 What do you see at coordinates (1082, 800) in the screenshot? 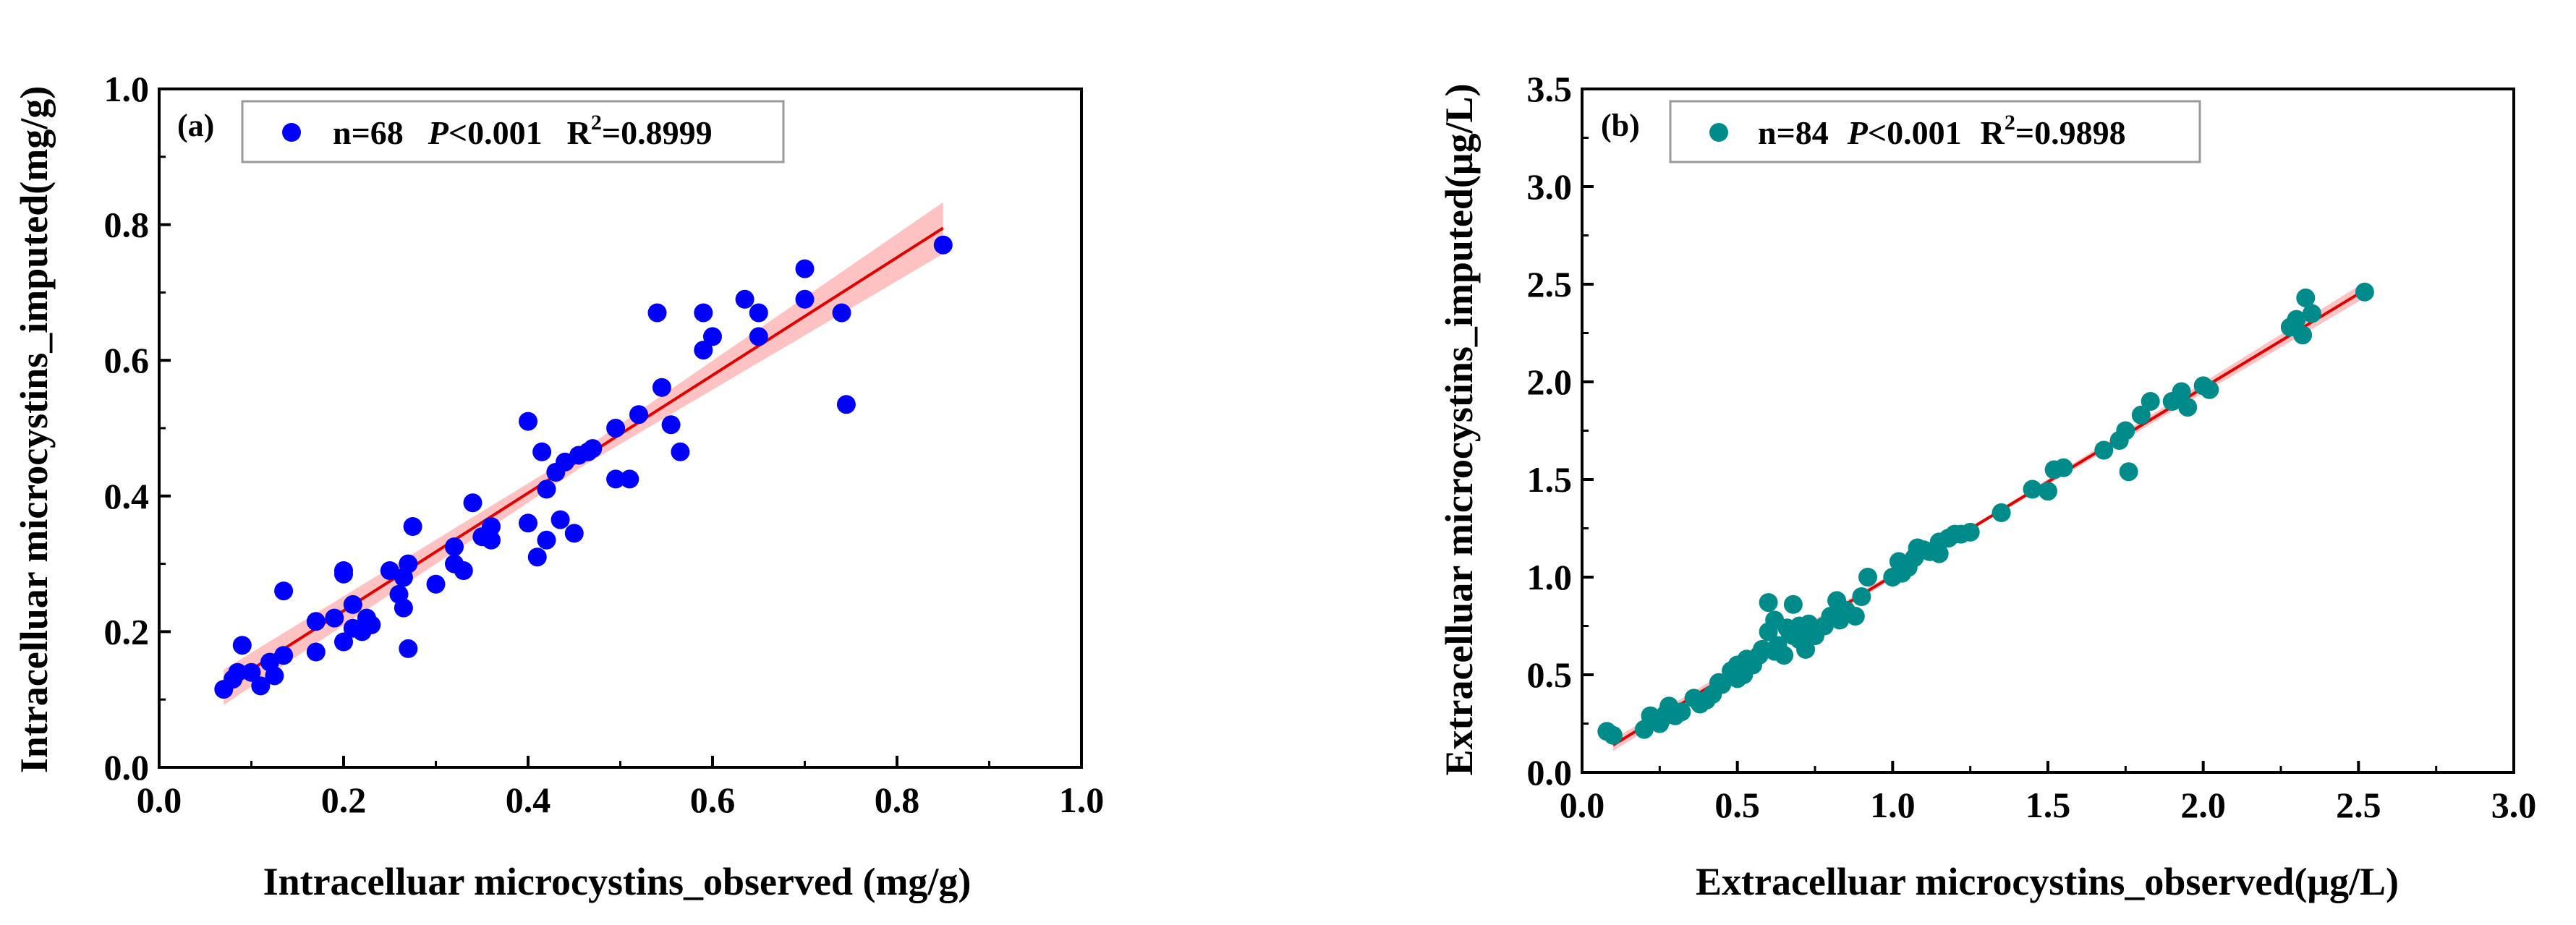
I see `x-tick-label-a-5: 1.0` at bounding box center [1082, 800].